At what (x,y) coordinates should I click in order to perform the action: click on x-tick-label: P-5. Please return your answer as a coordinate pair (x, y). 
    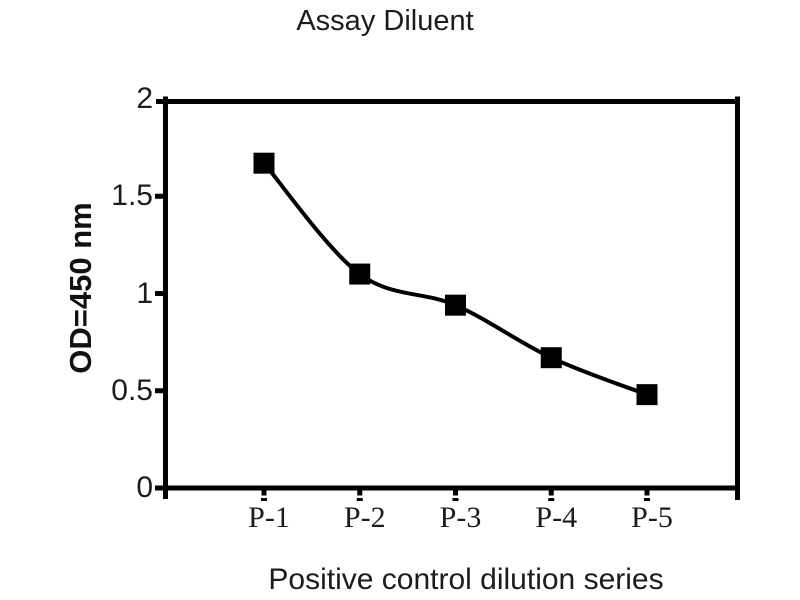
    Looking at the image, I should click on (652, 517).